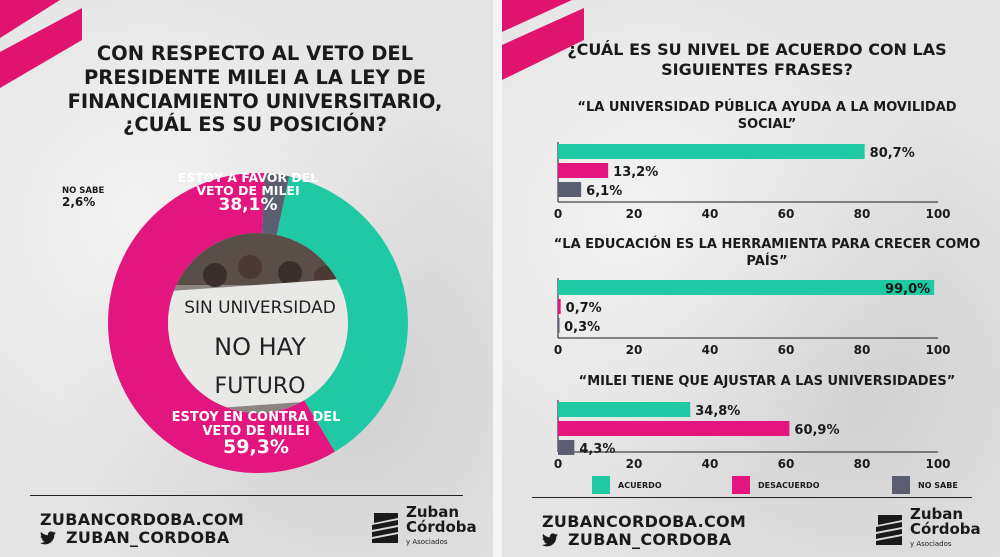 This screenshot has width=1000, height=557. Describe the element at coordinates (901, 485) in the screenshot. I see `legend-swatch-nosabe` at that location.